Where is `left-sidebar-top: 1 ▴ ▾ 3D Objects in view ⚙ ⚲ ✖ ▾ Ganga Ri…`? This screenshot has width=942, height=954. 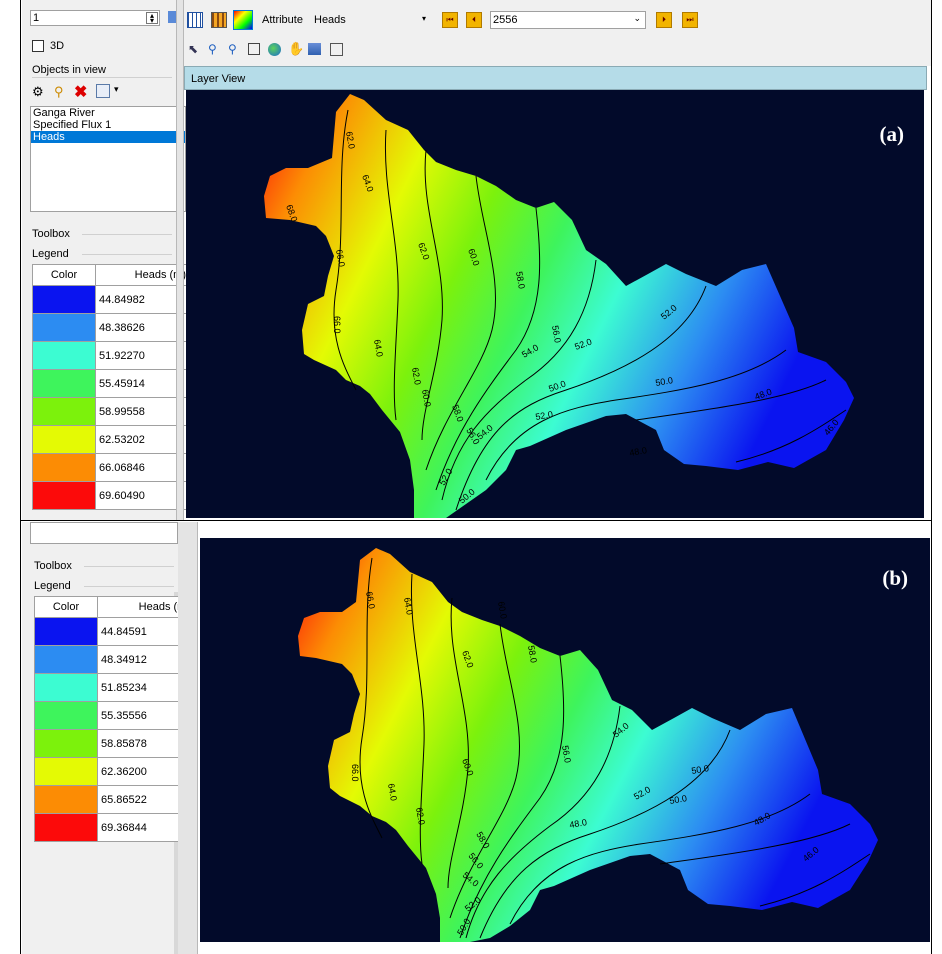
left-sidebar-top: 1 ▴ ▾ 3D Objects in view ⚙ ⚲ ✖ ▾ Ganga Ri… is located at coordinates (108, 260).